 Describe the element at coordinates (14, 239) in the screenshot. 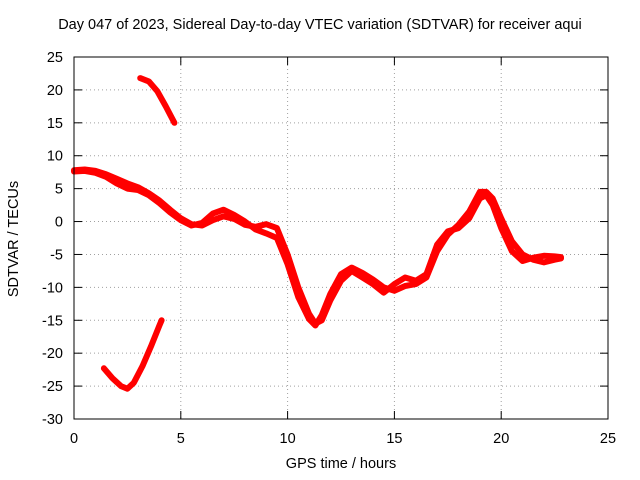

I see `y-axis-label: SDTVAR / TECUs` at that location.